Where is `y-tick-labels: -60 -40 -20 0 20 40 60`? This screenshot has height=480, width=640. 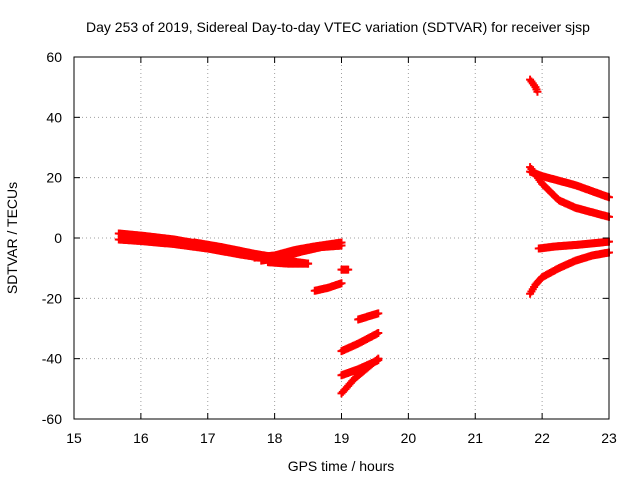
y-tick-labels: -60 -40 -20 0 20 40 60 is located at coordinates (52, 238).